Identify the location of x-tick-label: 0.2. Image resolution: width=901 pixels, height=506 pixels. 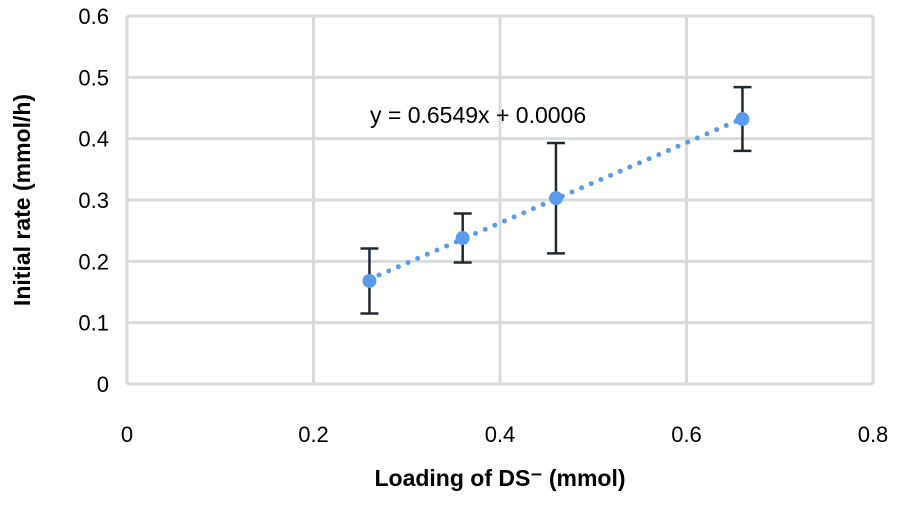
(313, 434).